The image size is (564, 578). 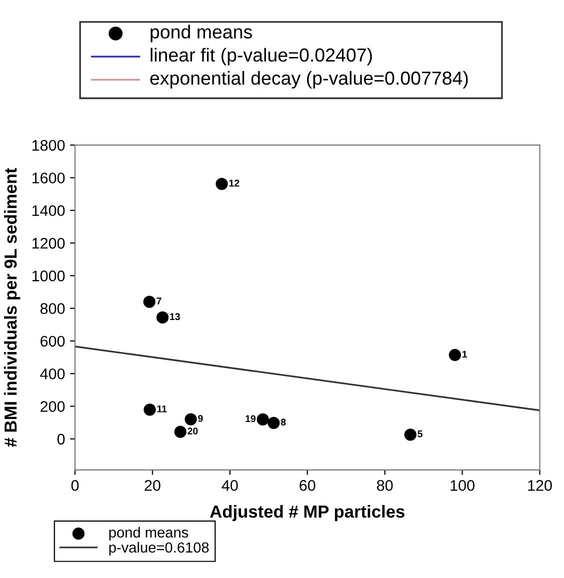 I want to click on x-tick-label: 0, so click(x=75, y=485).